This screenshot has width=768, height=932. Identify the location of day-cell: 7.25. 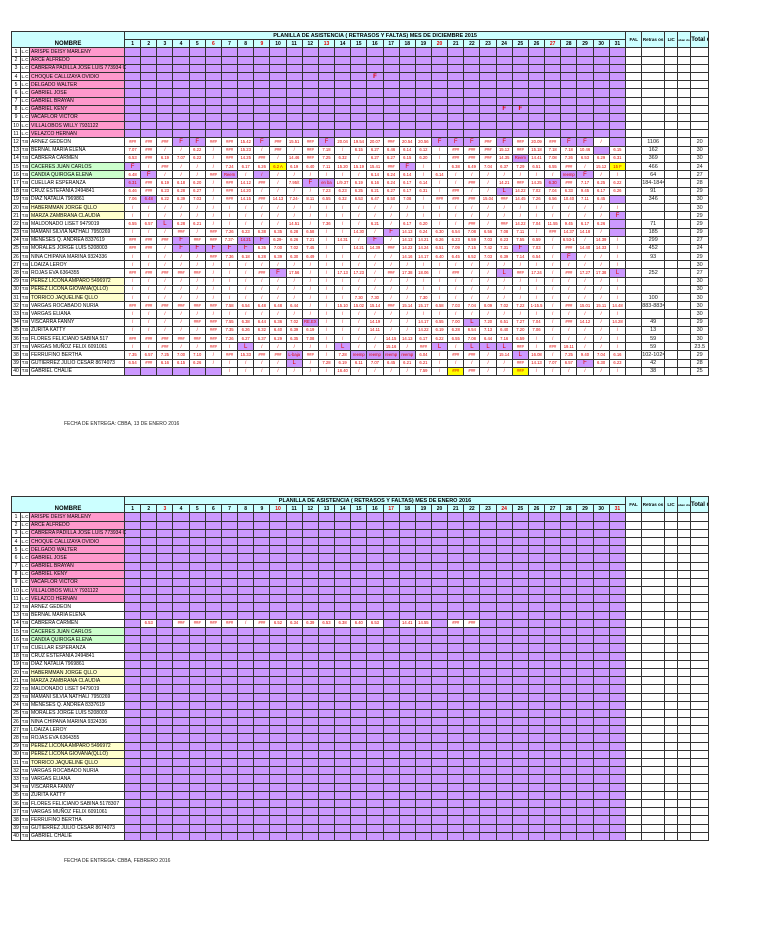
(569, 355).